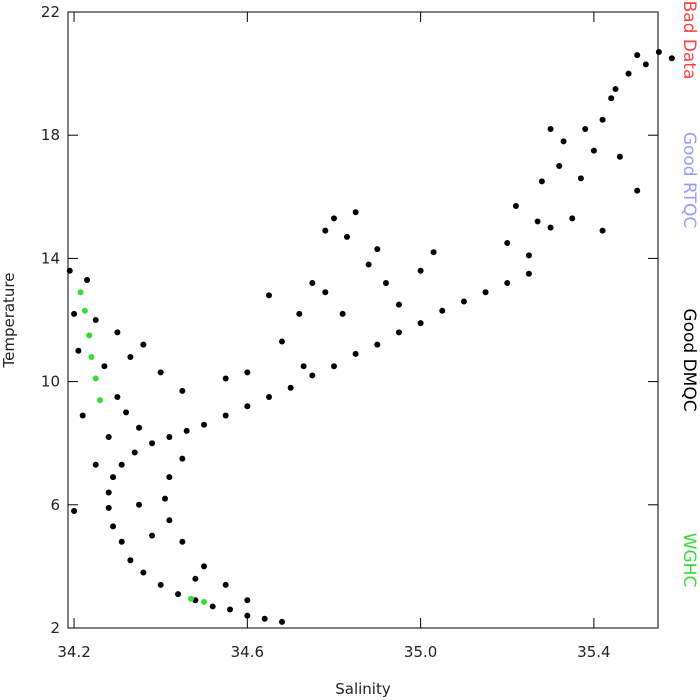 The width and height of the screenshot is (700, 700). Describe the element at coordinates (689, 40) in the screenshot. I see `legend-entry: Bad Data` at that location.